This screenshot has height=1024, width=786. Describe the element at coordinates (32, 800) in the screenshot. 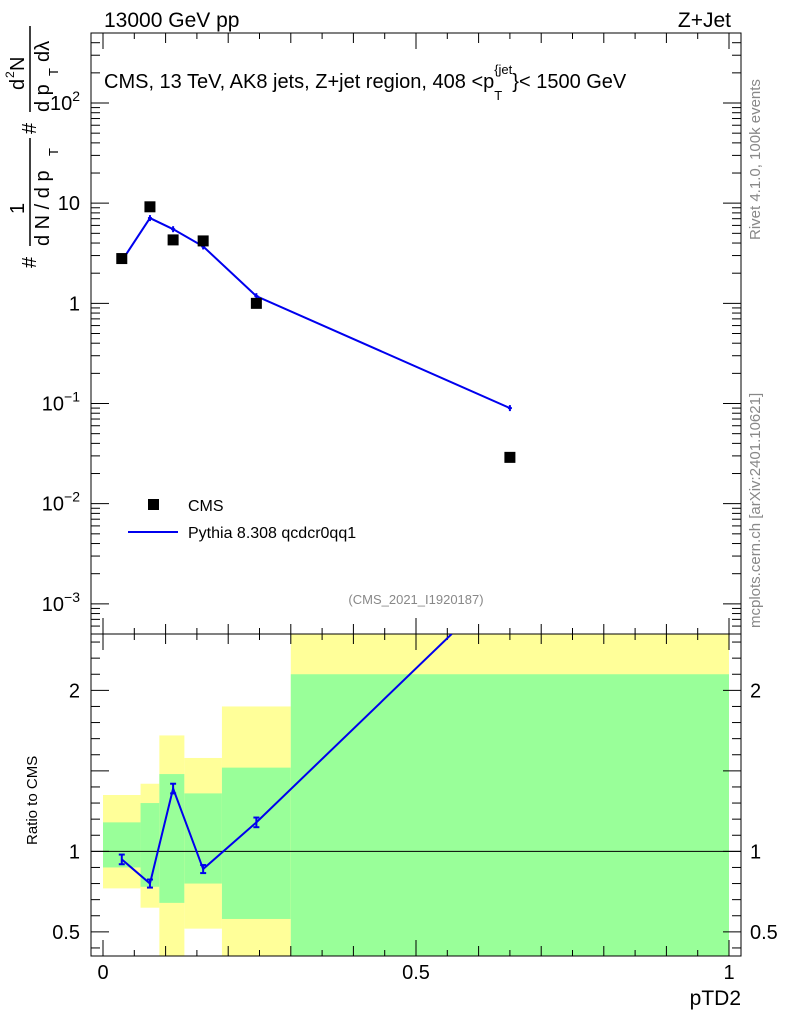

I see `ratio-y-label: Ratio to CMS` at that location.